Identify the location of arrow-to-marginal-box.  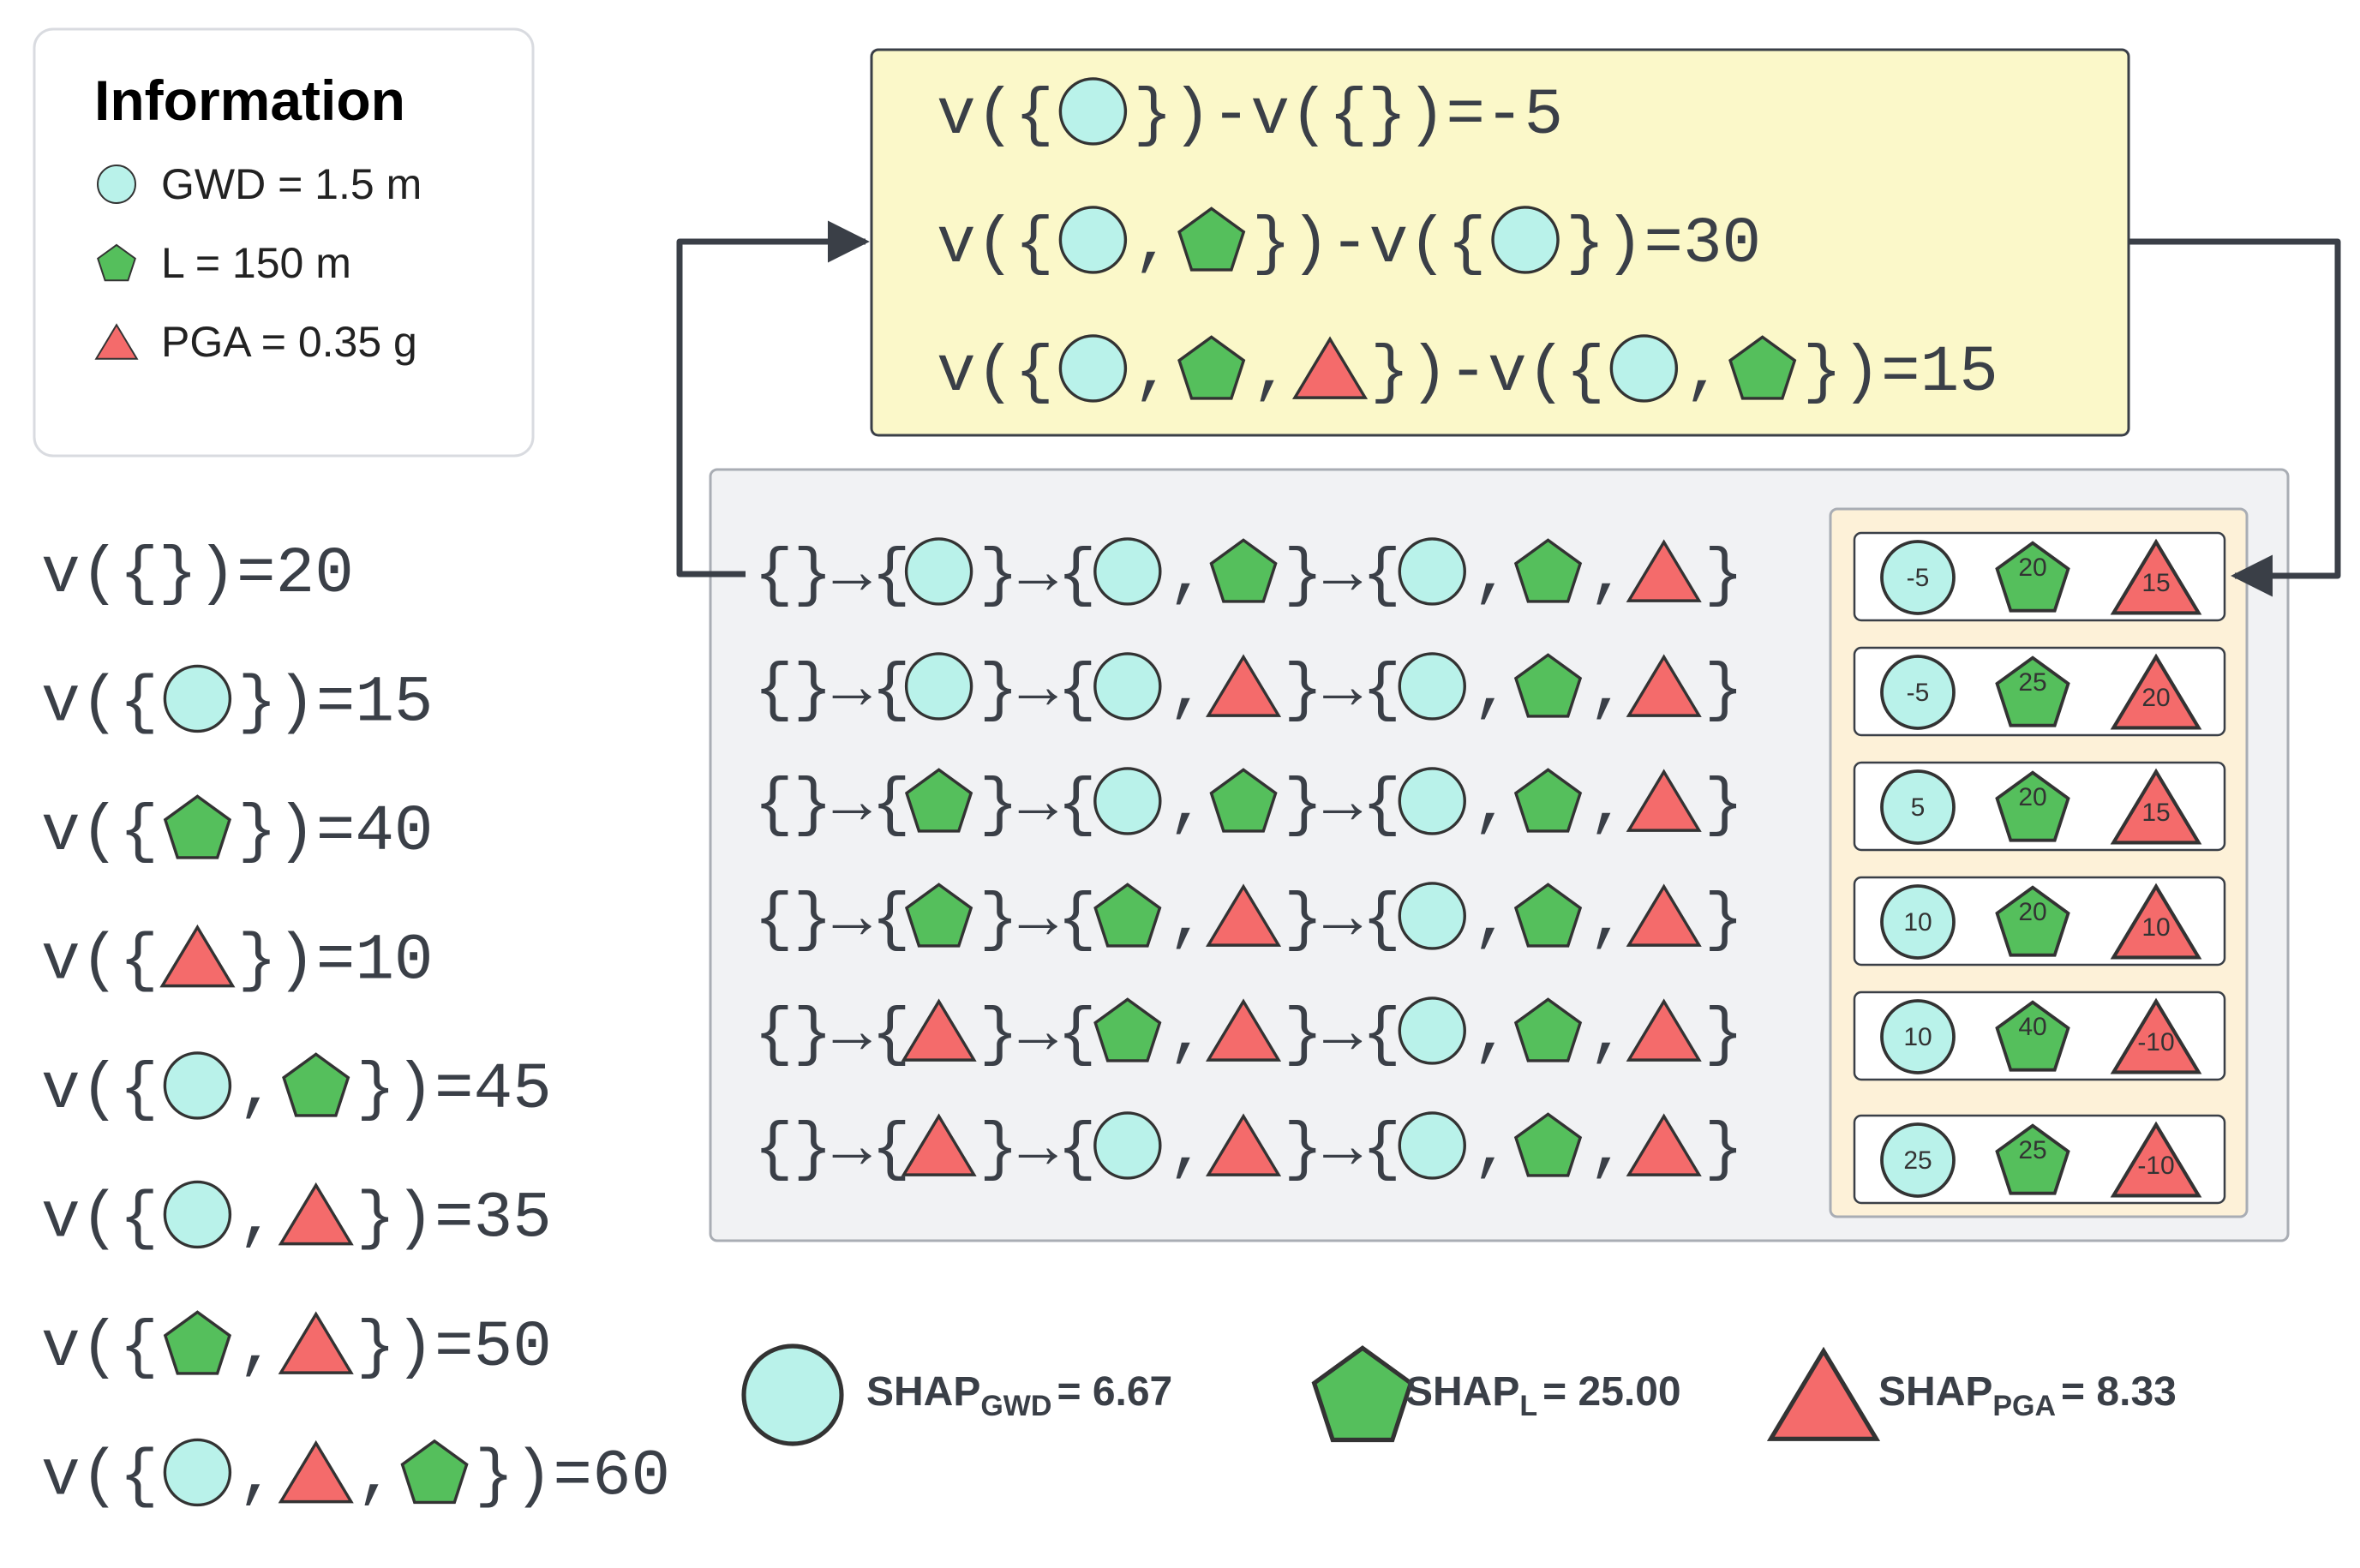
(773, 399).